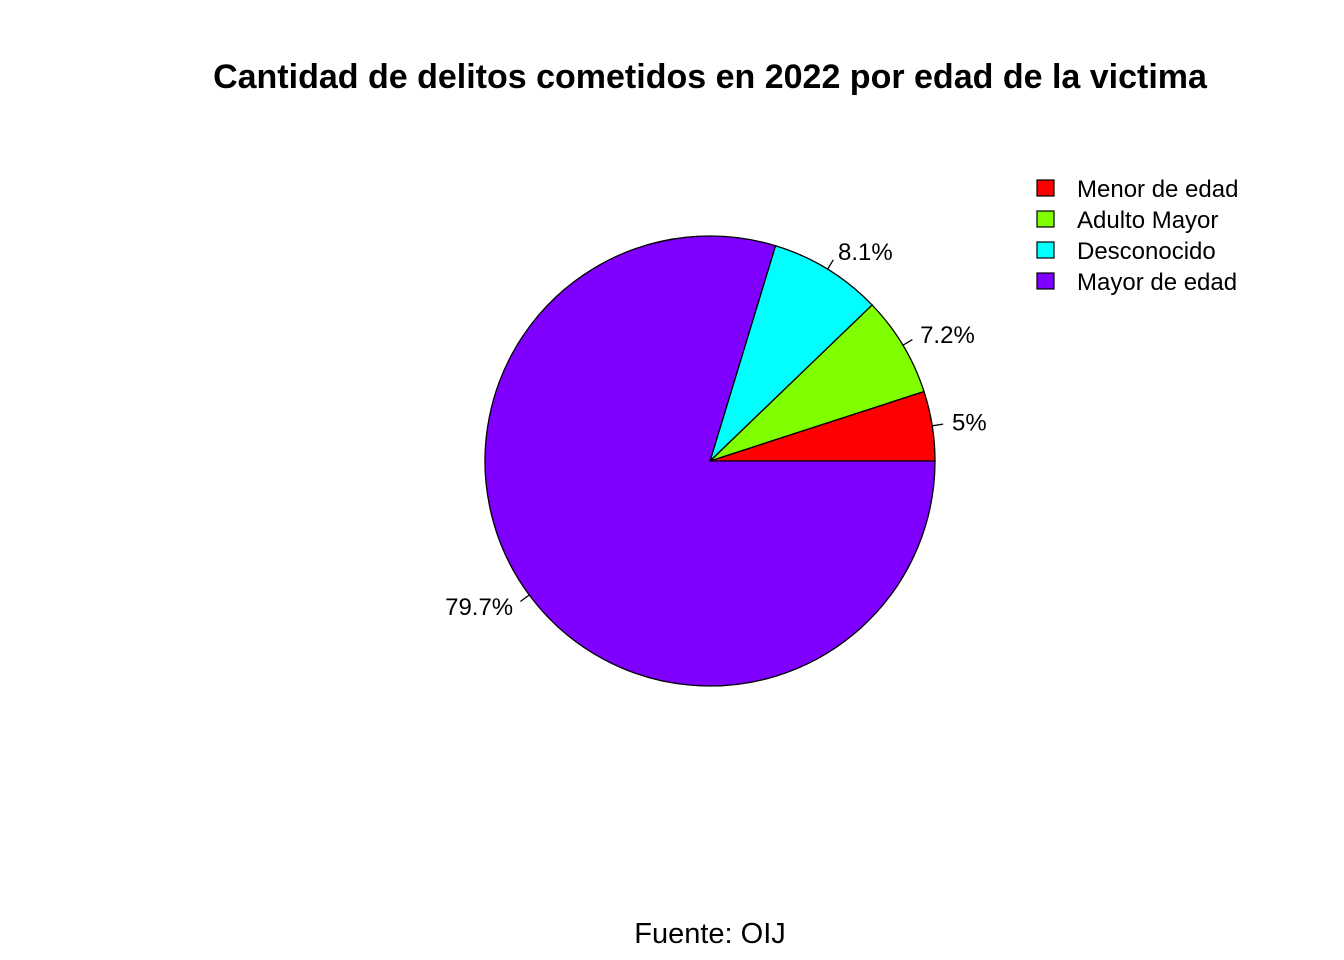  I want to click on legend-swatch-mayor-de-edad, so click(1045, 281).